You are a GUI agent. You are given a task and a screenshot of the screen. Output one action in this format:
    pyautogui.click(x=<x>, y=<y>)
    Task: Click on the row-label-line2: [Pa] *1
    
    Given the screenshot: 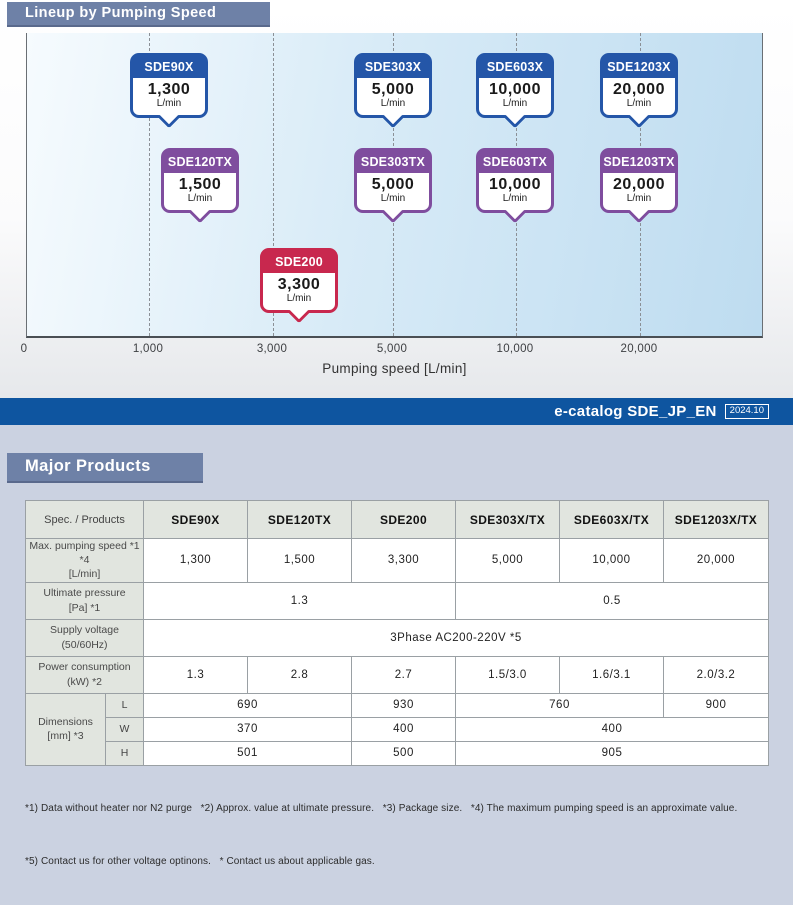 What is the action you would take?
    pyautogui.click(x=84, y=607)
    